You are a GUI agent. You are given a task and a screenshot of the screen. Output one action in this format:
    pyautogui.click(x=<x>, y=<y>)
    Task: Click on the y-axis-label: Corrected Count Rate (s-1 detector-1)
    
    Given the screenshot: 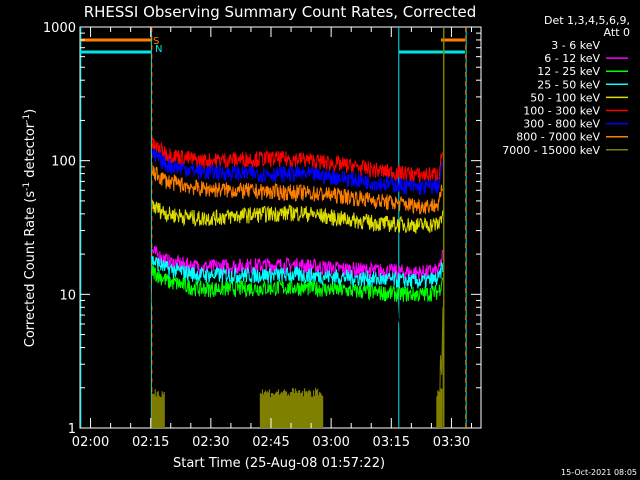 What is the action you would take?
    pyautogui.click(x=30, y=228)
    